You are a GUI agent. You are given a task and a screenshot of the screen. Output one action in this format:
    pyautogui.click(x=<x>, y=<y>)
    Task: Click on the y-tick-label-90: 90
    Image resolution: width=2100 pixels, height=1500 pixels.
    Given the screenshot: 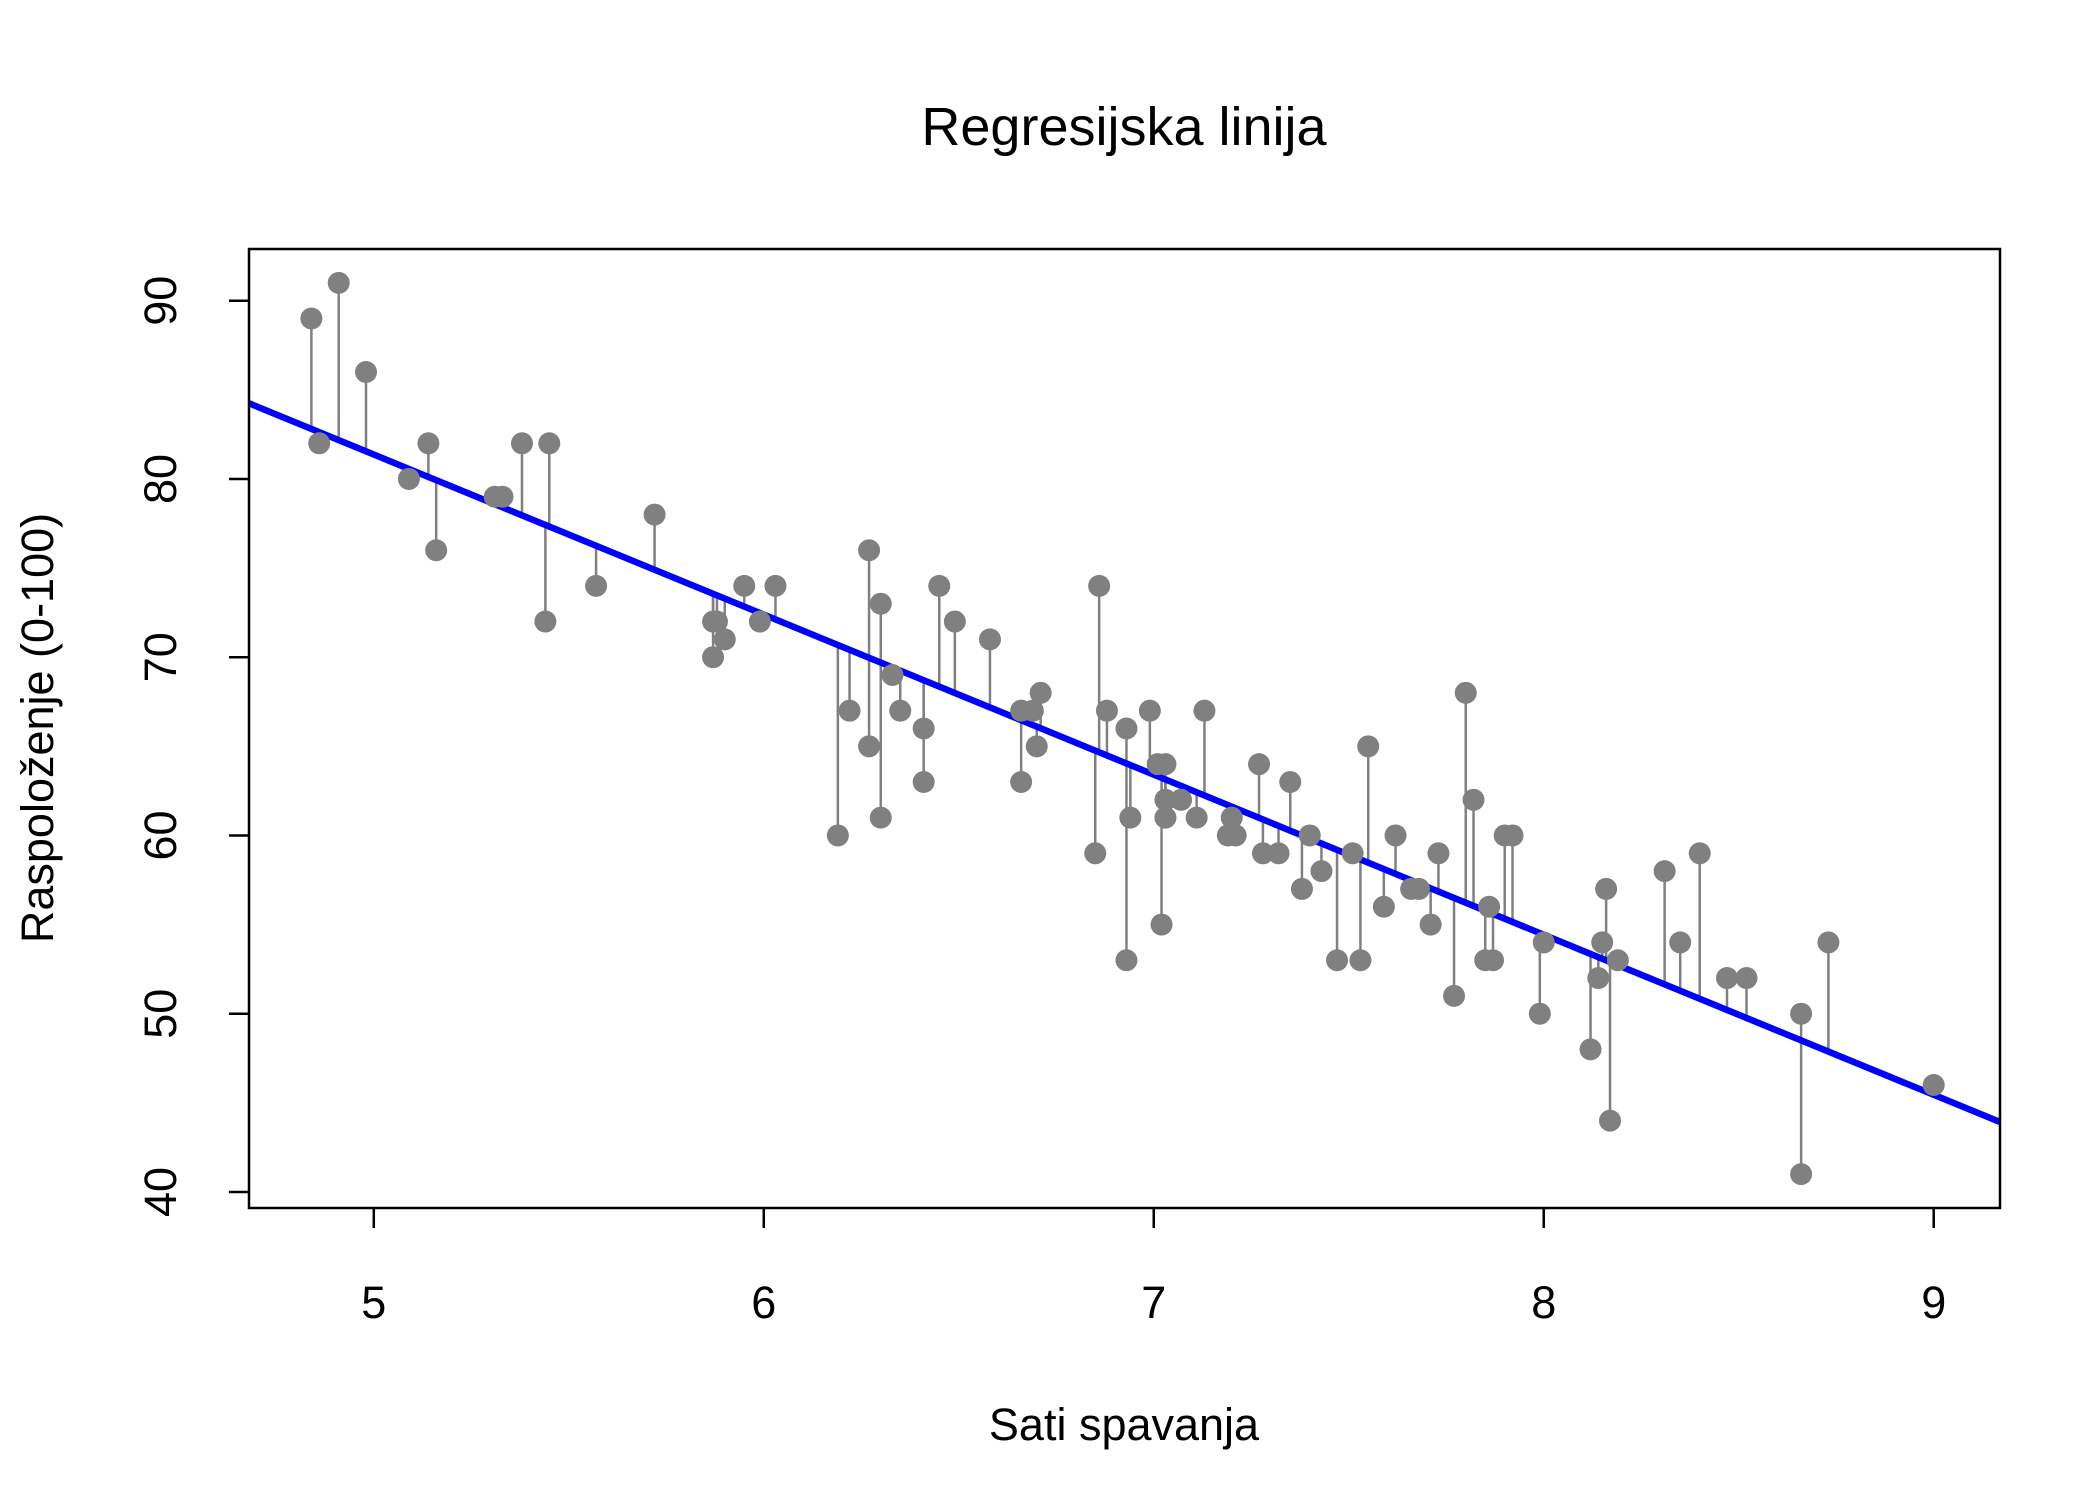 What is the action you would take?
    pyautogui.click(x=160, y=301)
    